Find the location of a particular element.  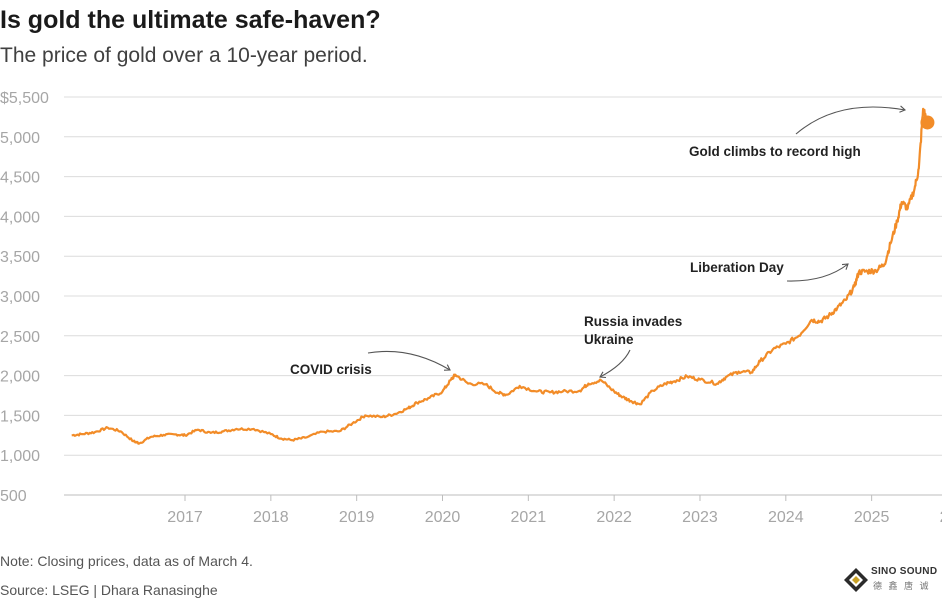

chart-source: Source: LSEG | Dhara Ranasinghe is located at coordinates (109, 590).